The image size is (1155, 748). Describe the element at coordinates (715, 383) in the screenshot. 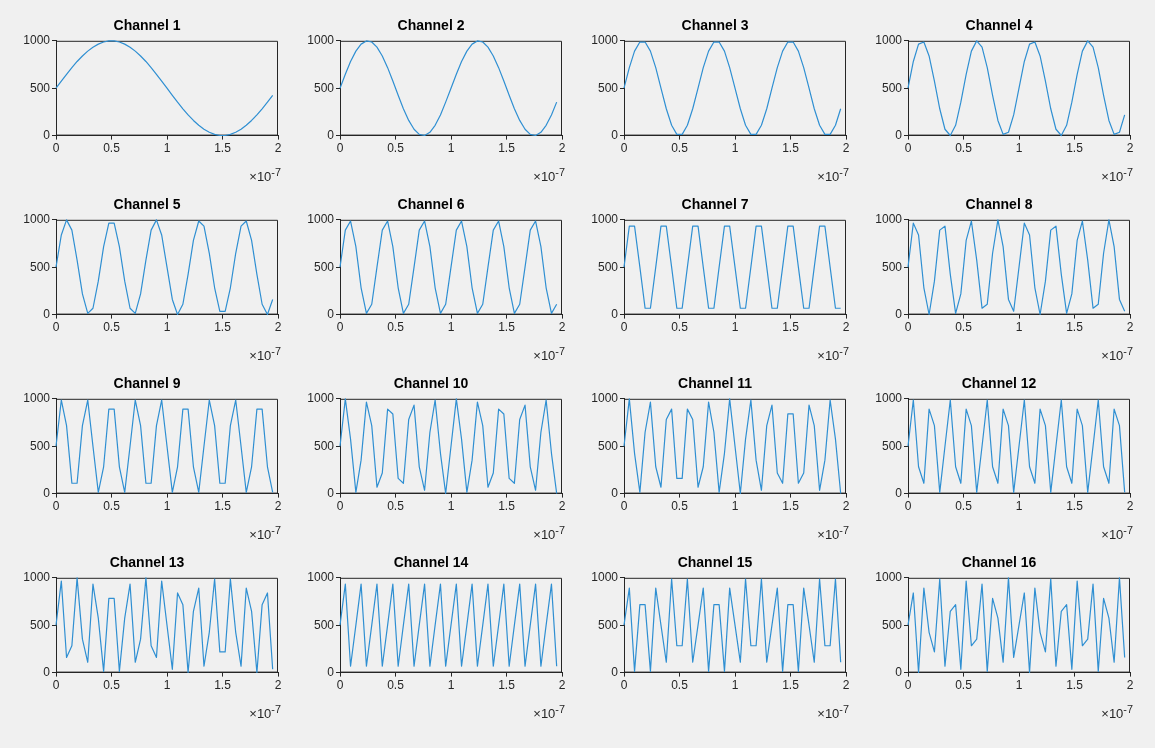

I see `chart-title: Channel 11` at that location.